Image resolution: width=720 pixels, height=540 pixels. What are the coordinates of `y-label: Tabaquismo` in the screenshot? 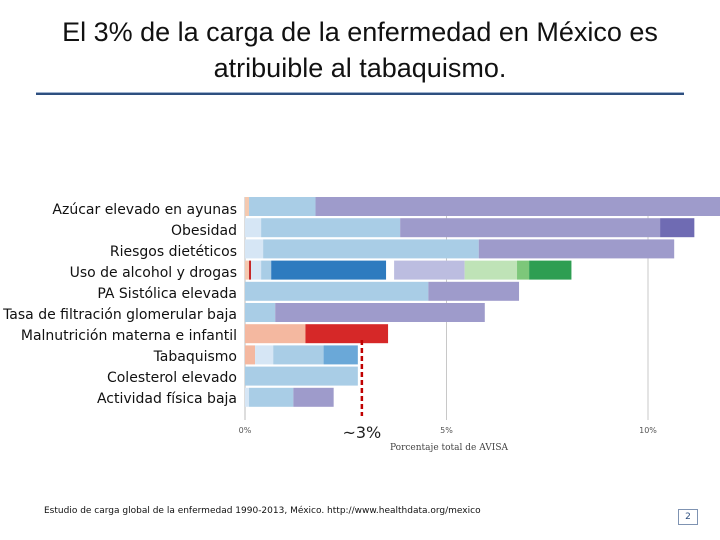 It's located at (195, 357).